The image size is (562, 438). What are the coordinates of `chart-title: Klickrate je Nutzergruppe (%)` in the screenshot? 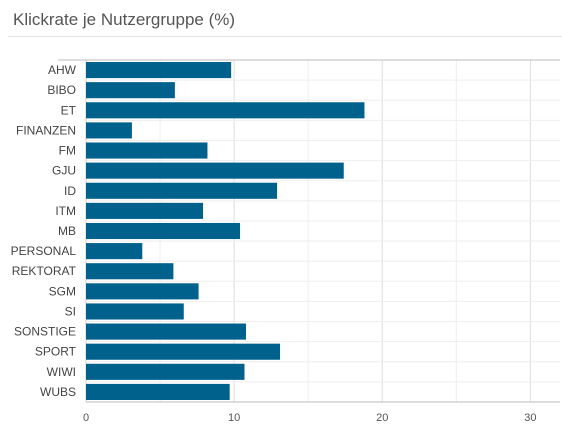 It's located at (124, 19).